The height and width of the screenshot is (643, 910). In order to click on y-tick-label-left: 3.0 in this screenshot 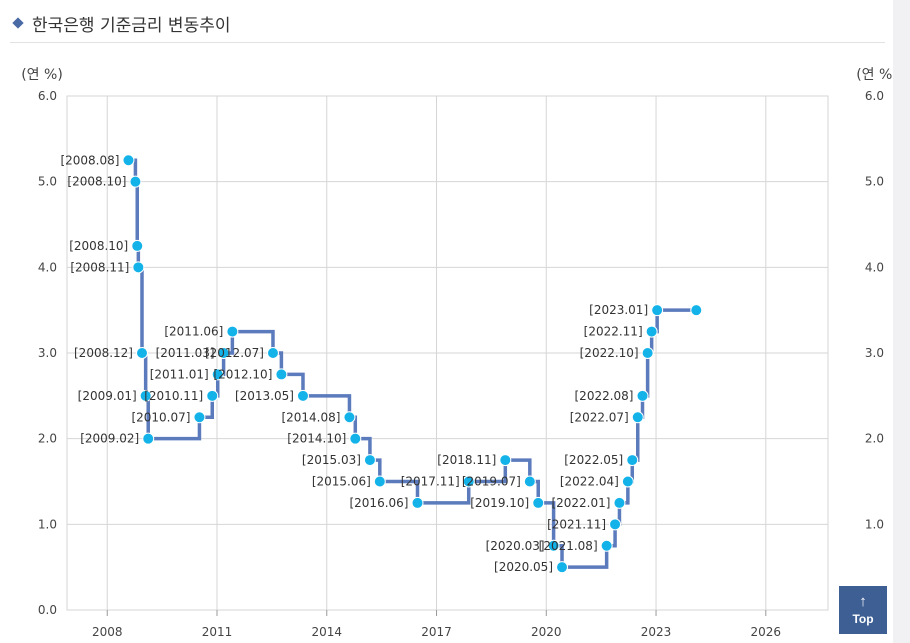, I will do `click(47, 353)`.